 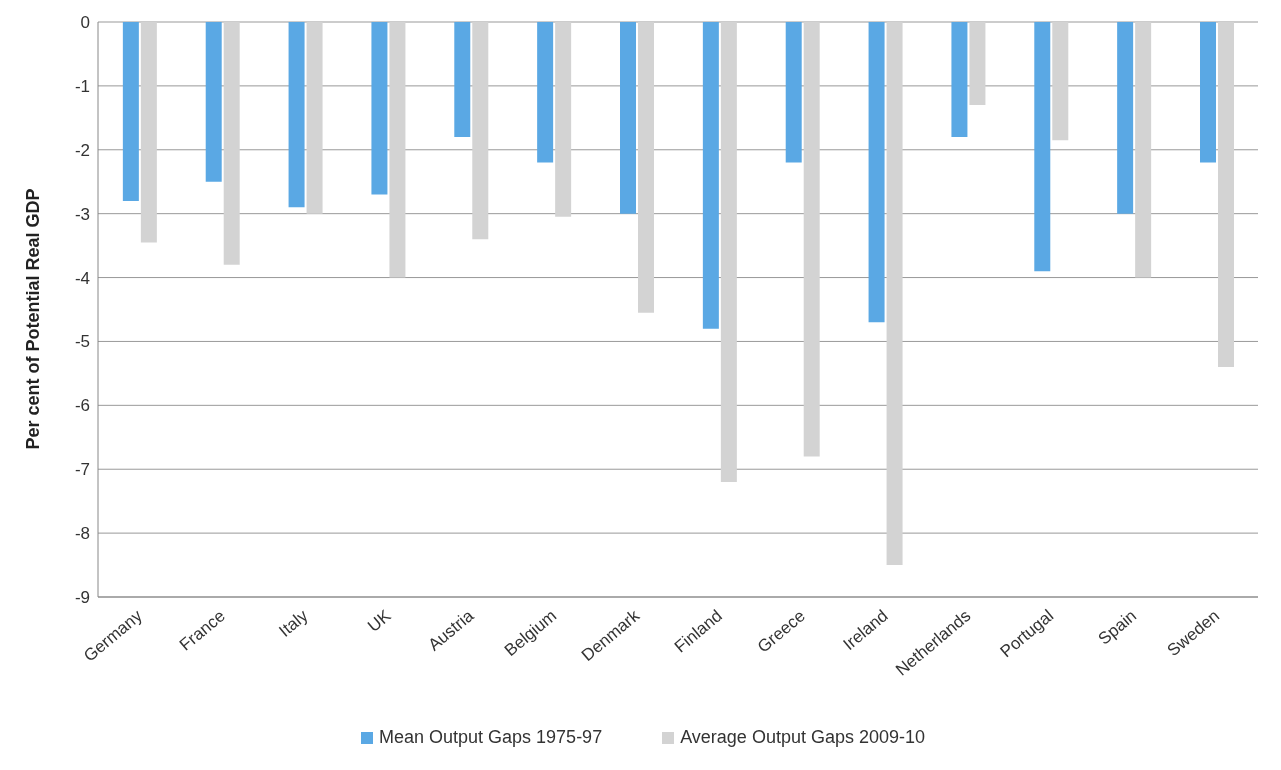 I want to click on y-tick-label: -8, so click(x=82, y=534).